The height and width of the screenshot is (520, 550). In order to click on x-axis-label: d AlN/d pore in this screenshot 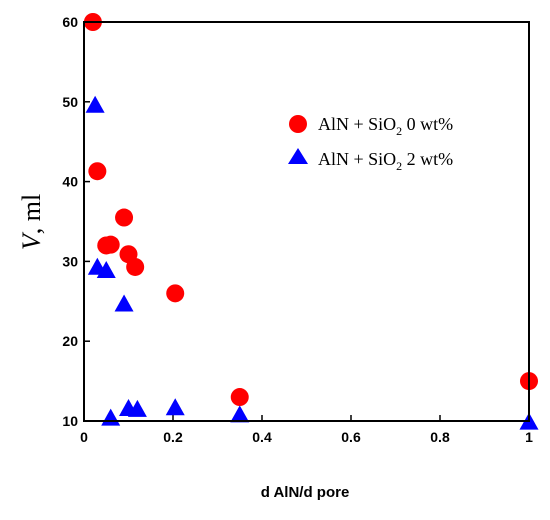, I will do `click(305, 492)`.